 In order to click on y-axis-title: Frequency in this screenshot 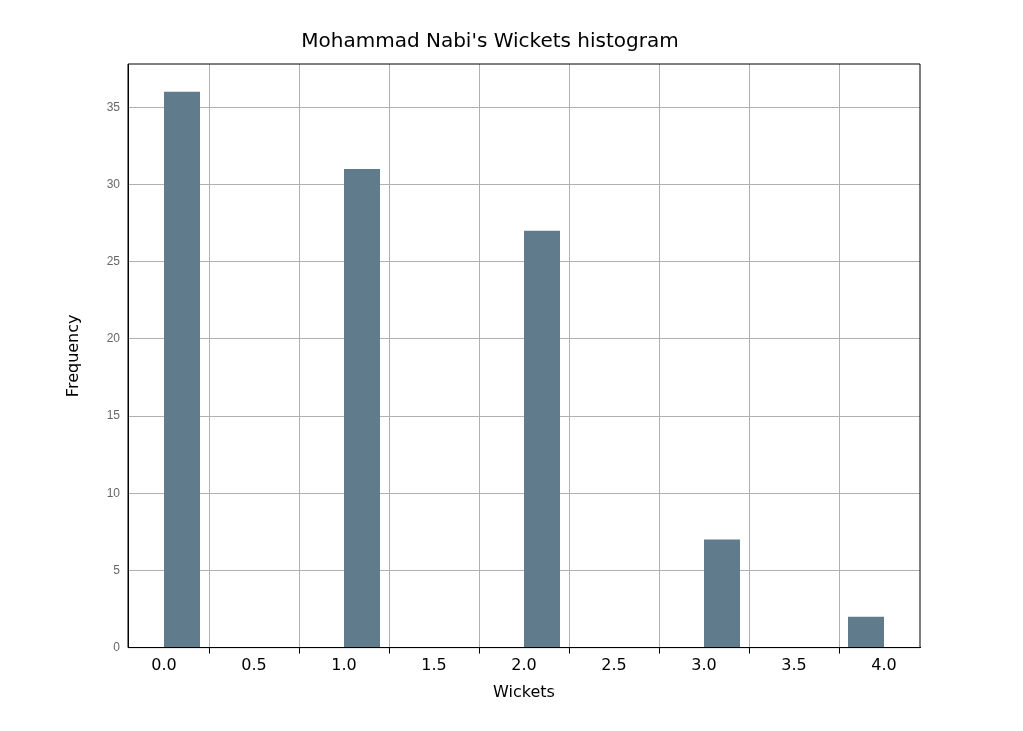, I will do `click(72, 356)`.